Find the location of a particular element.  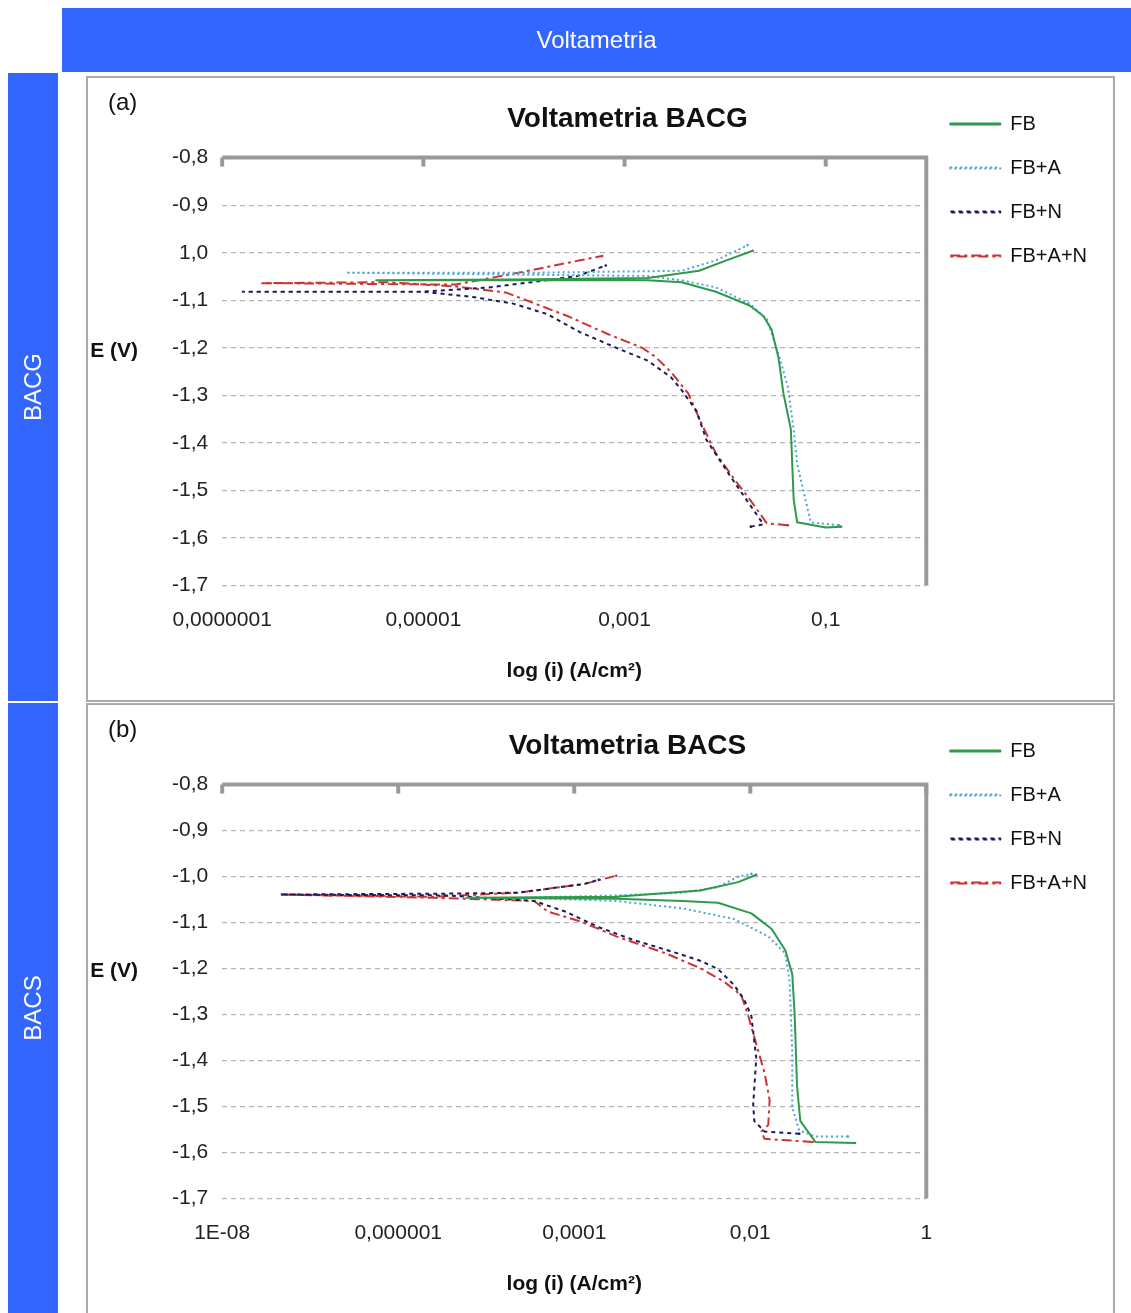

x-tick-label: 0,000001 is located at coordinates (398, 1231).